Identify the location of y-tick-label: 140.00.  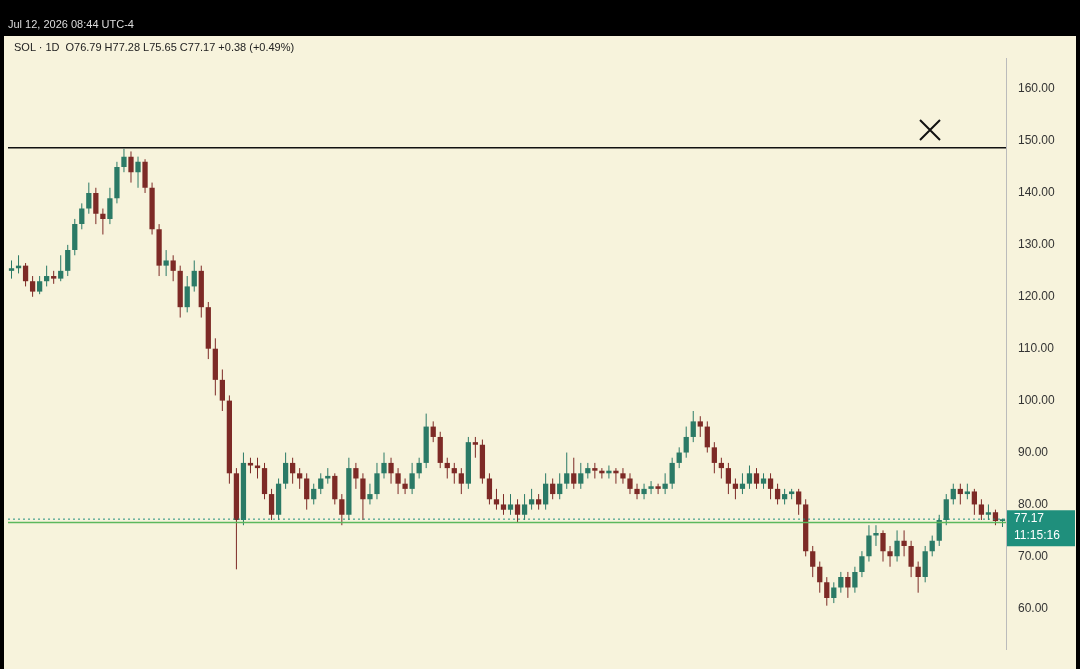
(1037, 192).